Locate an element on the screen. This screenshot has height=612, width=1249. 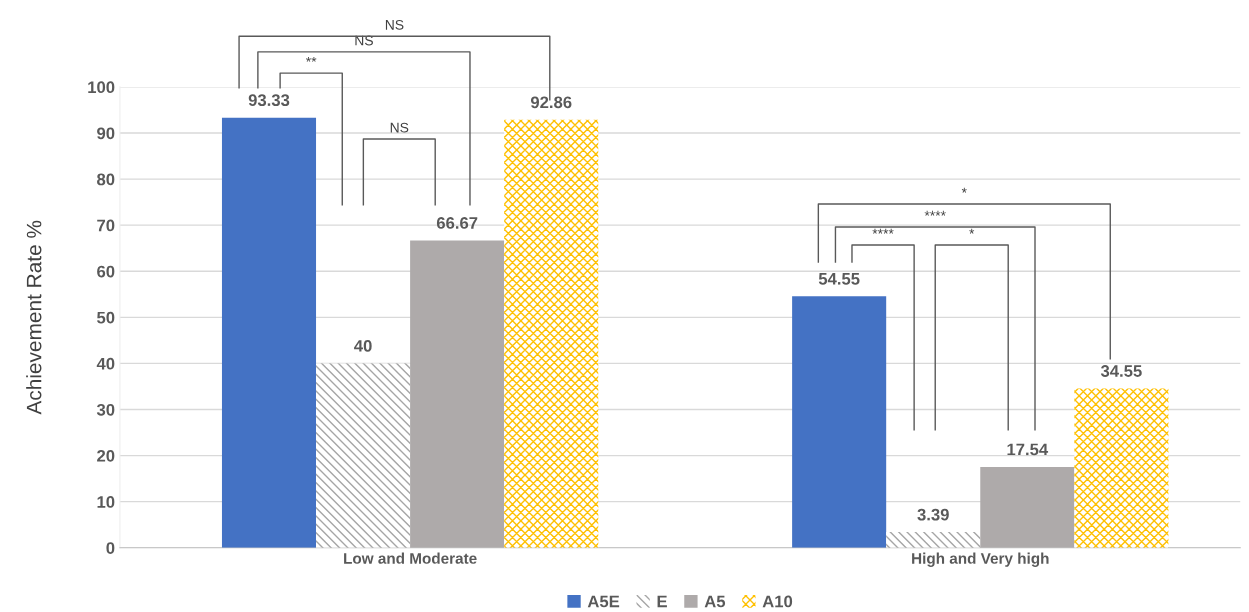
x-tick-label: High and Very high is located at coordinates (980, 559).